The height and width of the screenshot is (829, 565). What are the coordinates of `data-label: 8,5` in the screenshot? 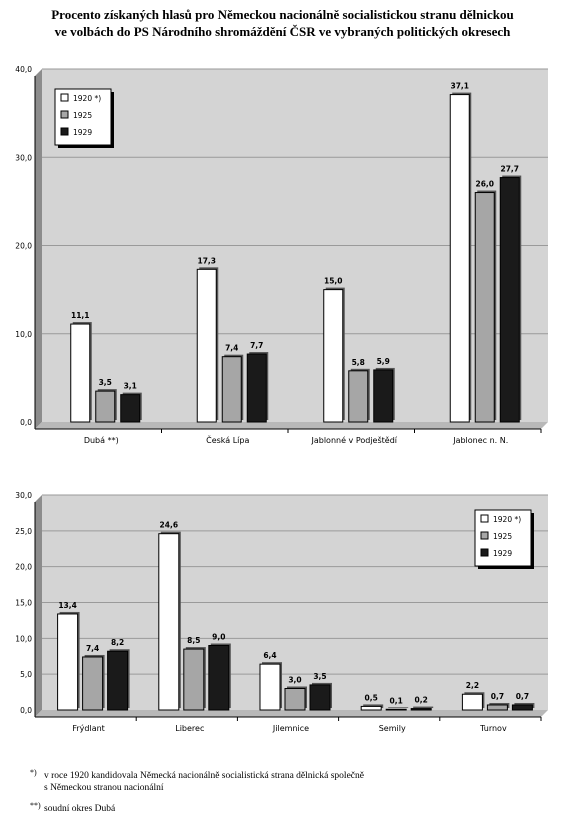 It's located at (193, 640).